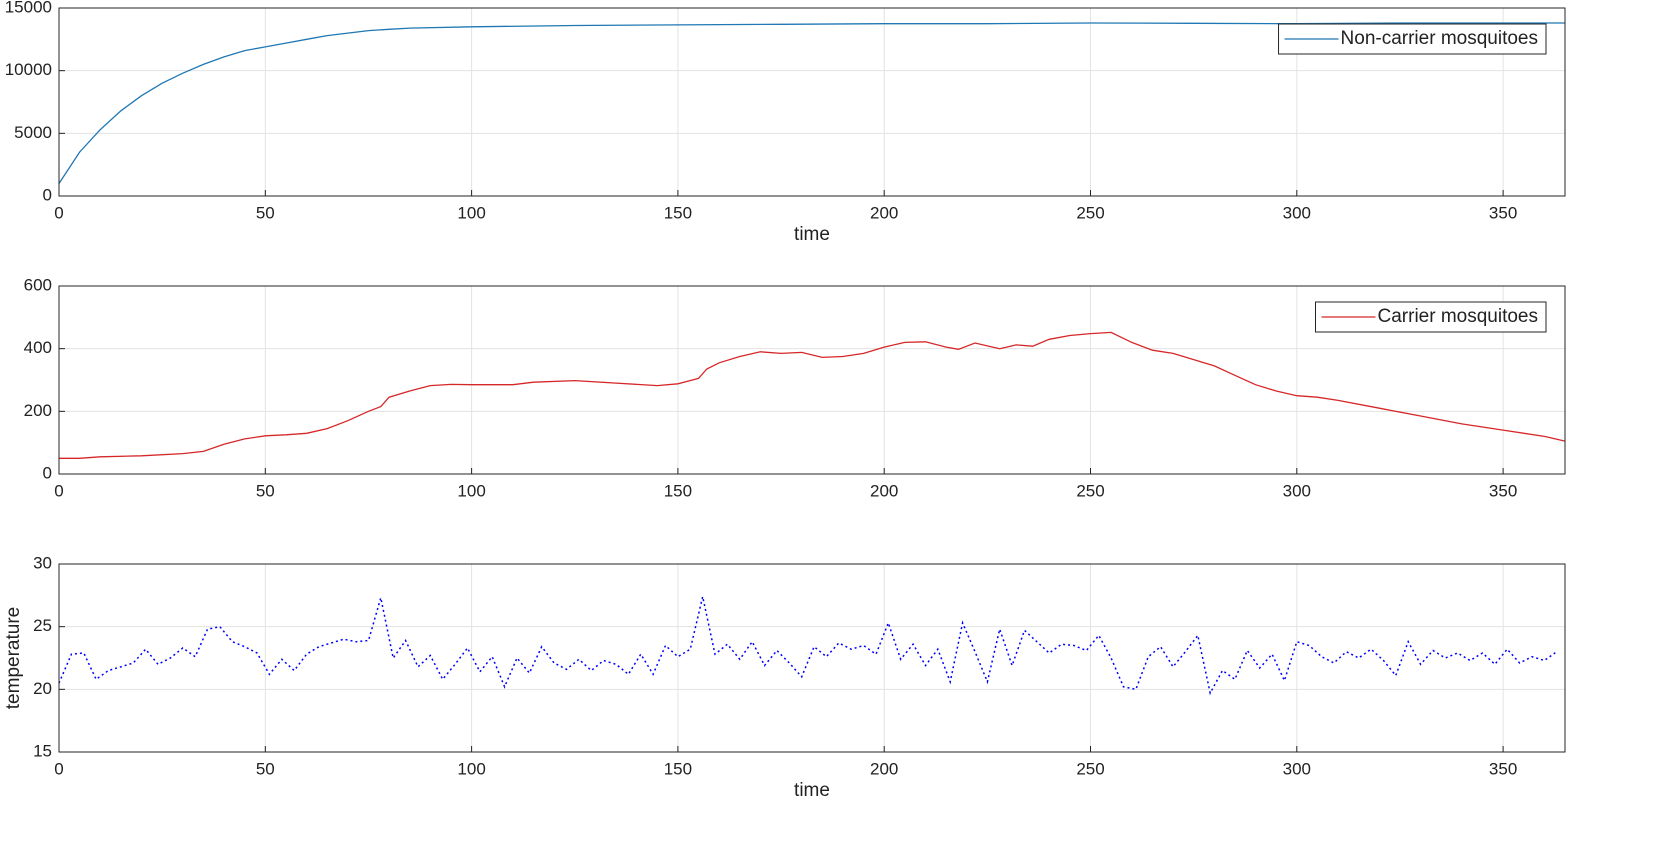 The height and width of the screenshot is (856, 1653). Describe the element at coordinates (42, 625) in the screenshot. I see `y-tick-label: 25` at that location.